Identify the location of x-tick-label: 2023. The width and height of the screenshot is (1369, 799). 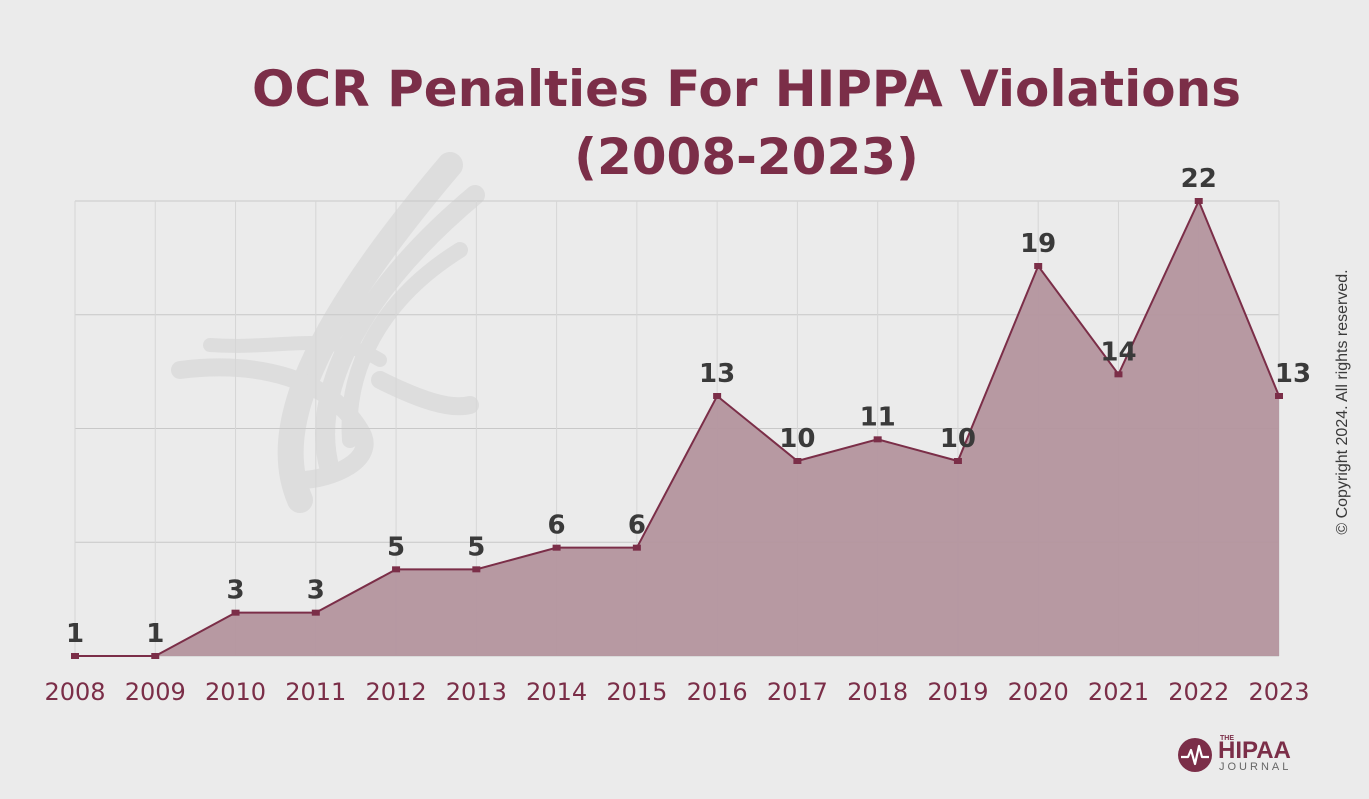
(1278, 692).